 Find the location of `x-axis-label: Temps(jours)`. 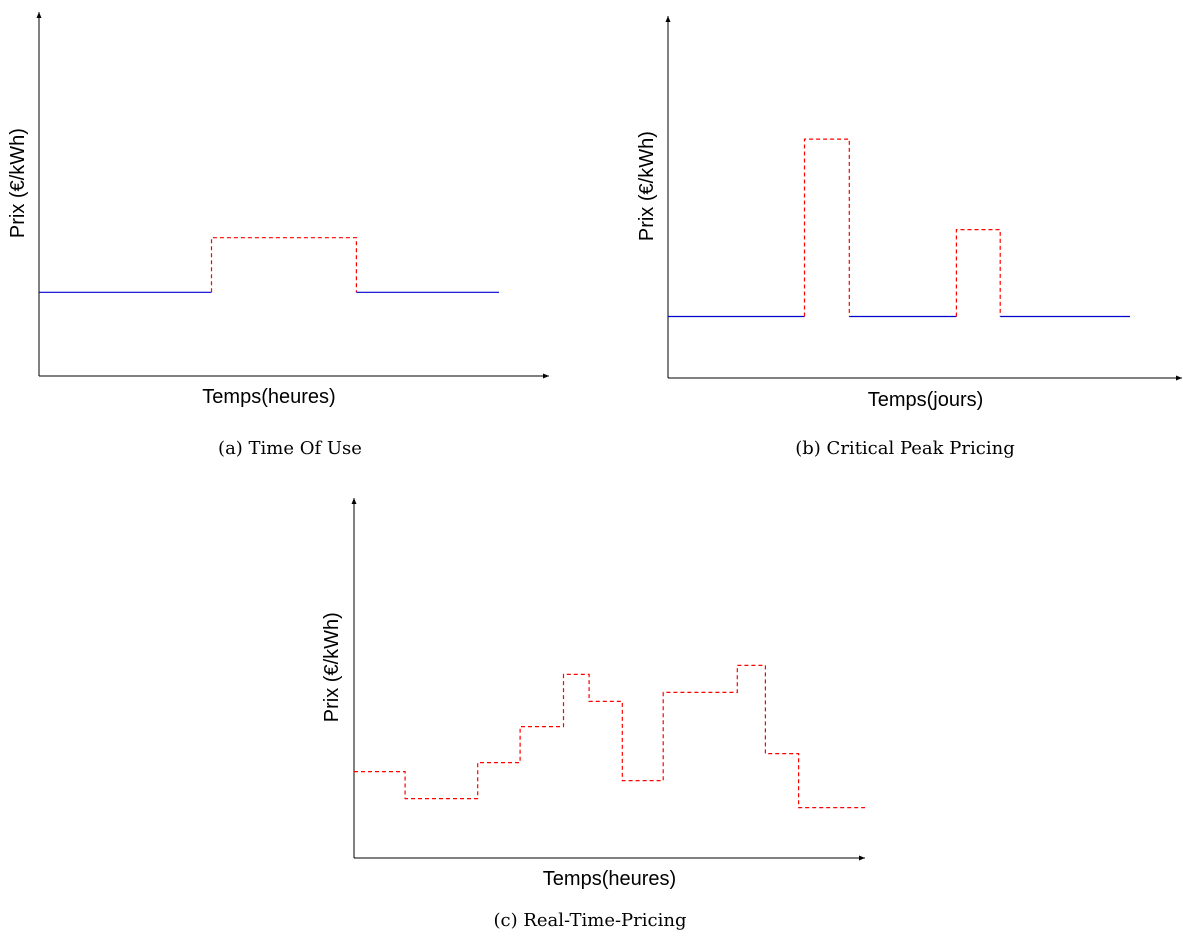

x-axis-label: Temps(jours) is located at coordinates (926, 400).